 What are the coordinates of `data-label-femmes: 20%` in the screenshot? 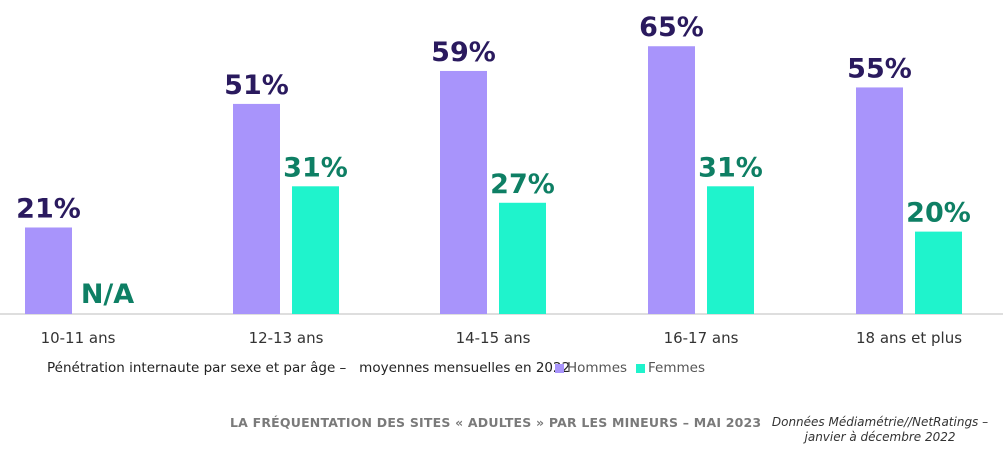 It's located at (938, 213).